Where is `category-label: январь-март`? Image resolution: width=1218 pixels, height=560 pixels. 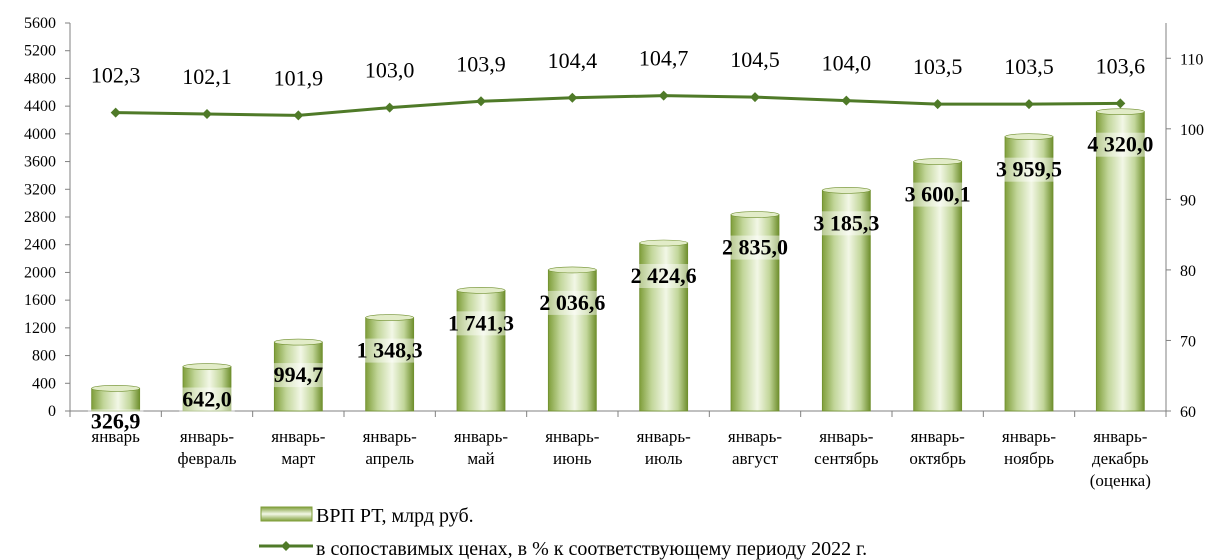 category-label: январь-март is located at coordinates (298, 447).